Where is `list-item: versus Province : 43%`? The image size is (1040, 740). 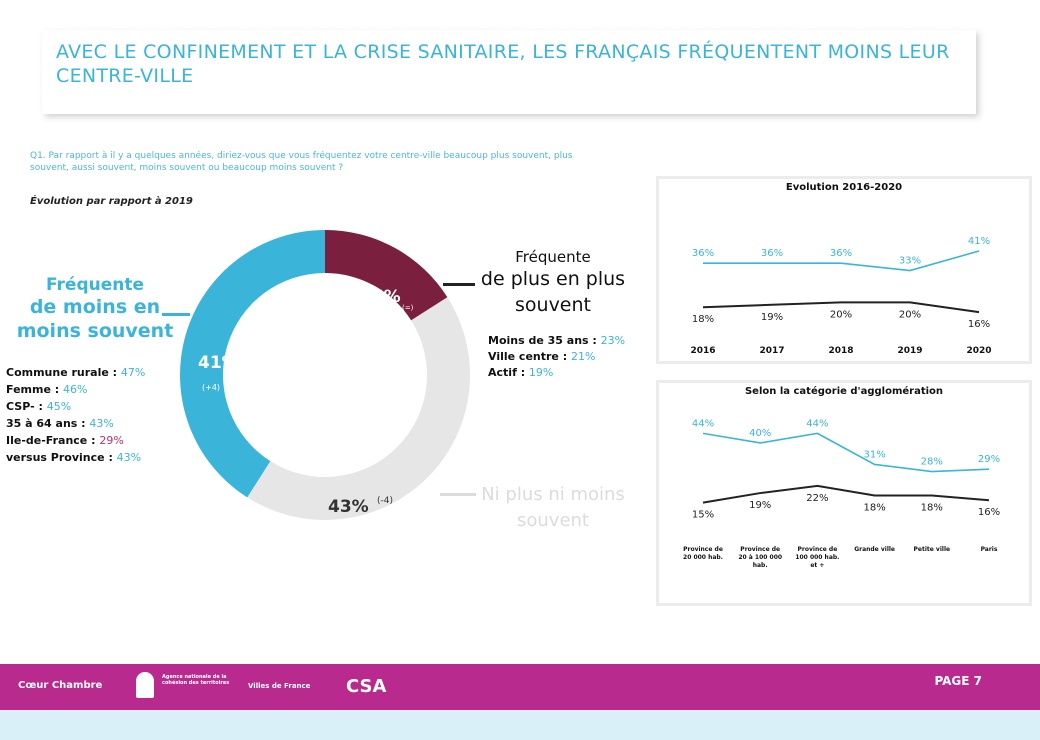
list-item: versus Province : 43% is located at coordinates (74, 457).